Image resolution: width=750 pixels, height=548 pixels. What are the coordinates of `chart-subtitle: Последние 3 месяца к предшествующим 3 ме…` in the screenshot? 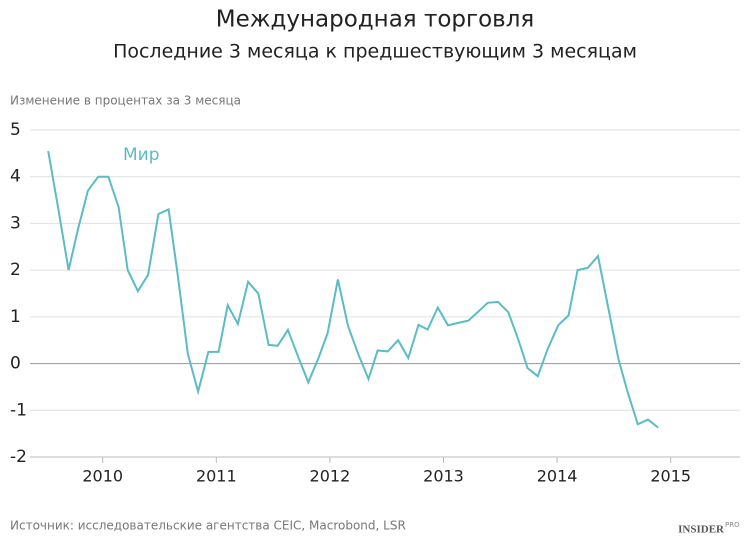 It's located at (375, 52).